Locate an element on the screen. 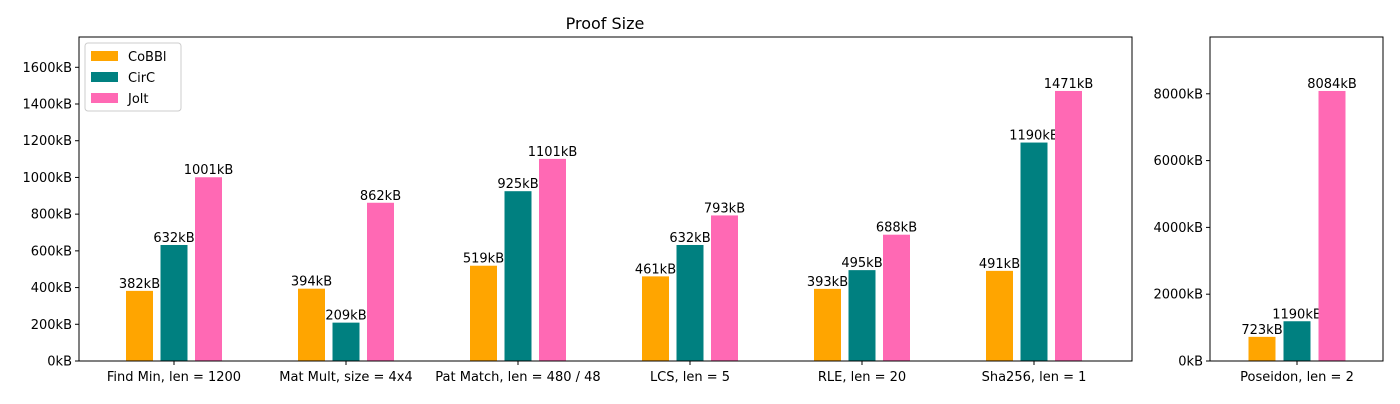 This screenshot has height=404, width=1400. y-tick-label: 2000kB is located at coordinates (1178, 295).